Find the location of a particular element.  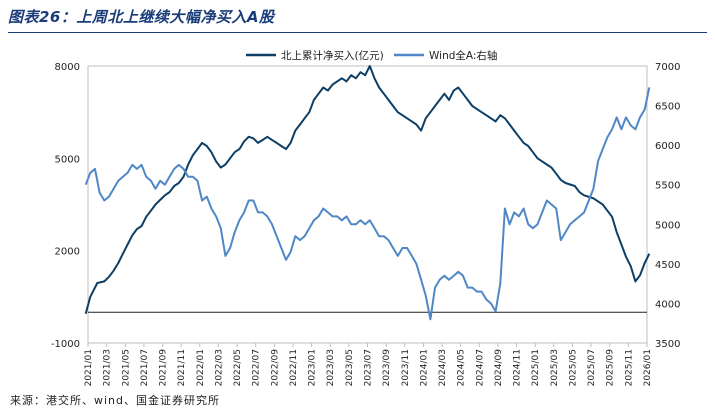

x-tick-label: 2022/11 is located at coordinates (294, 367).